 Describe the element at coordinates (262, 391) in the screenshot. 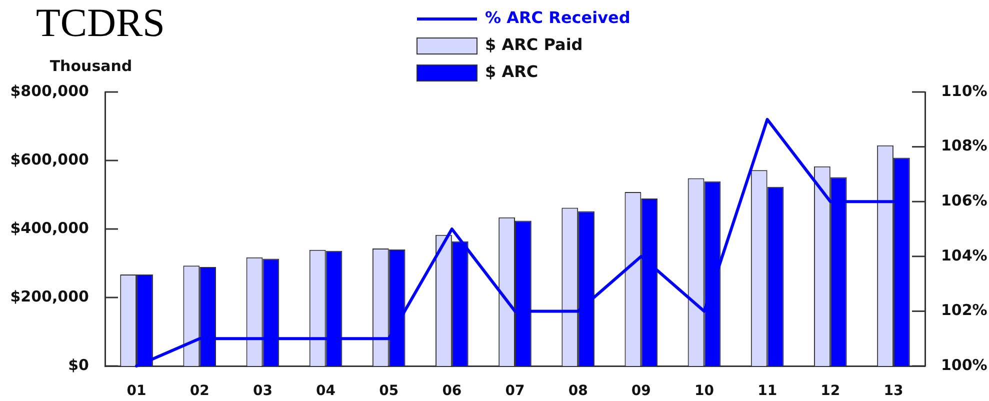

I see `x-tick-label: 03` at that location.